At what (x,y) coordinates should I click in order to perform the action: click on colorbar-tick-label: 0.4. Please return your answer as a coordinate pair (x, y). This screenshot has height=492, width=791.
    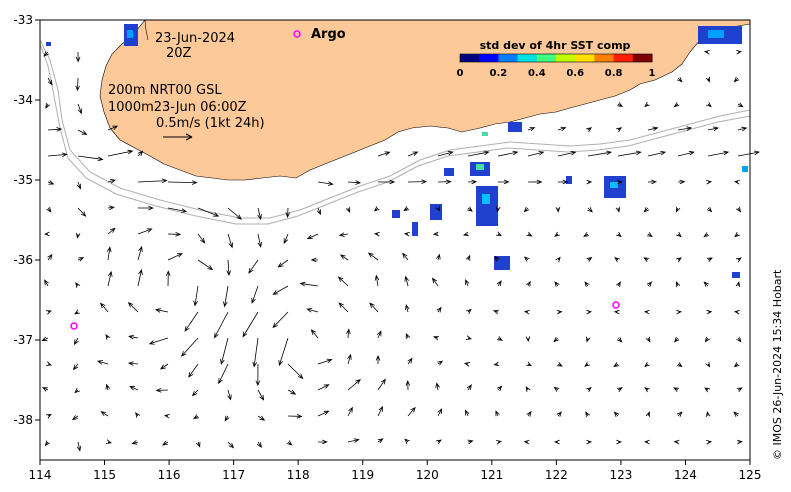
    Looking at the image, I should click on (537, 73).